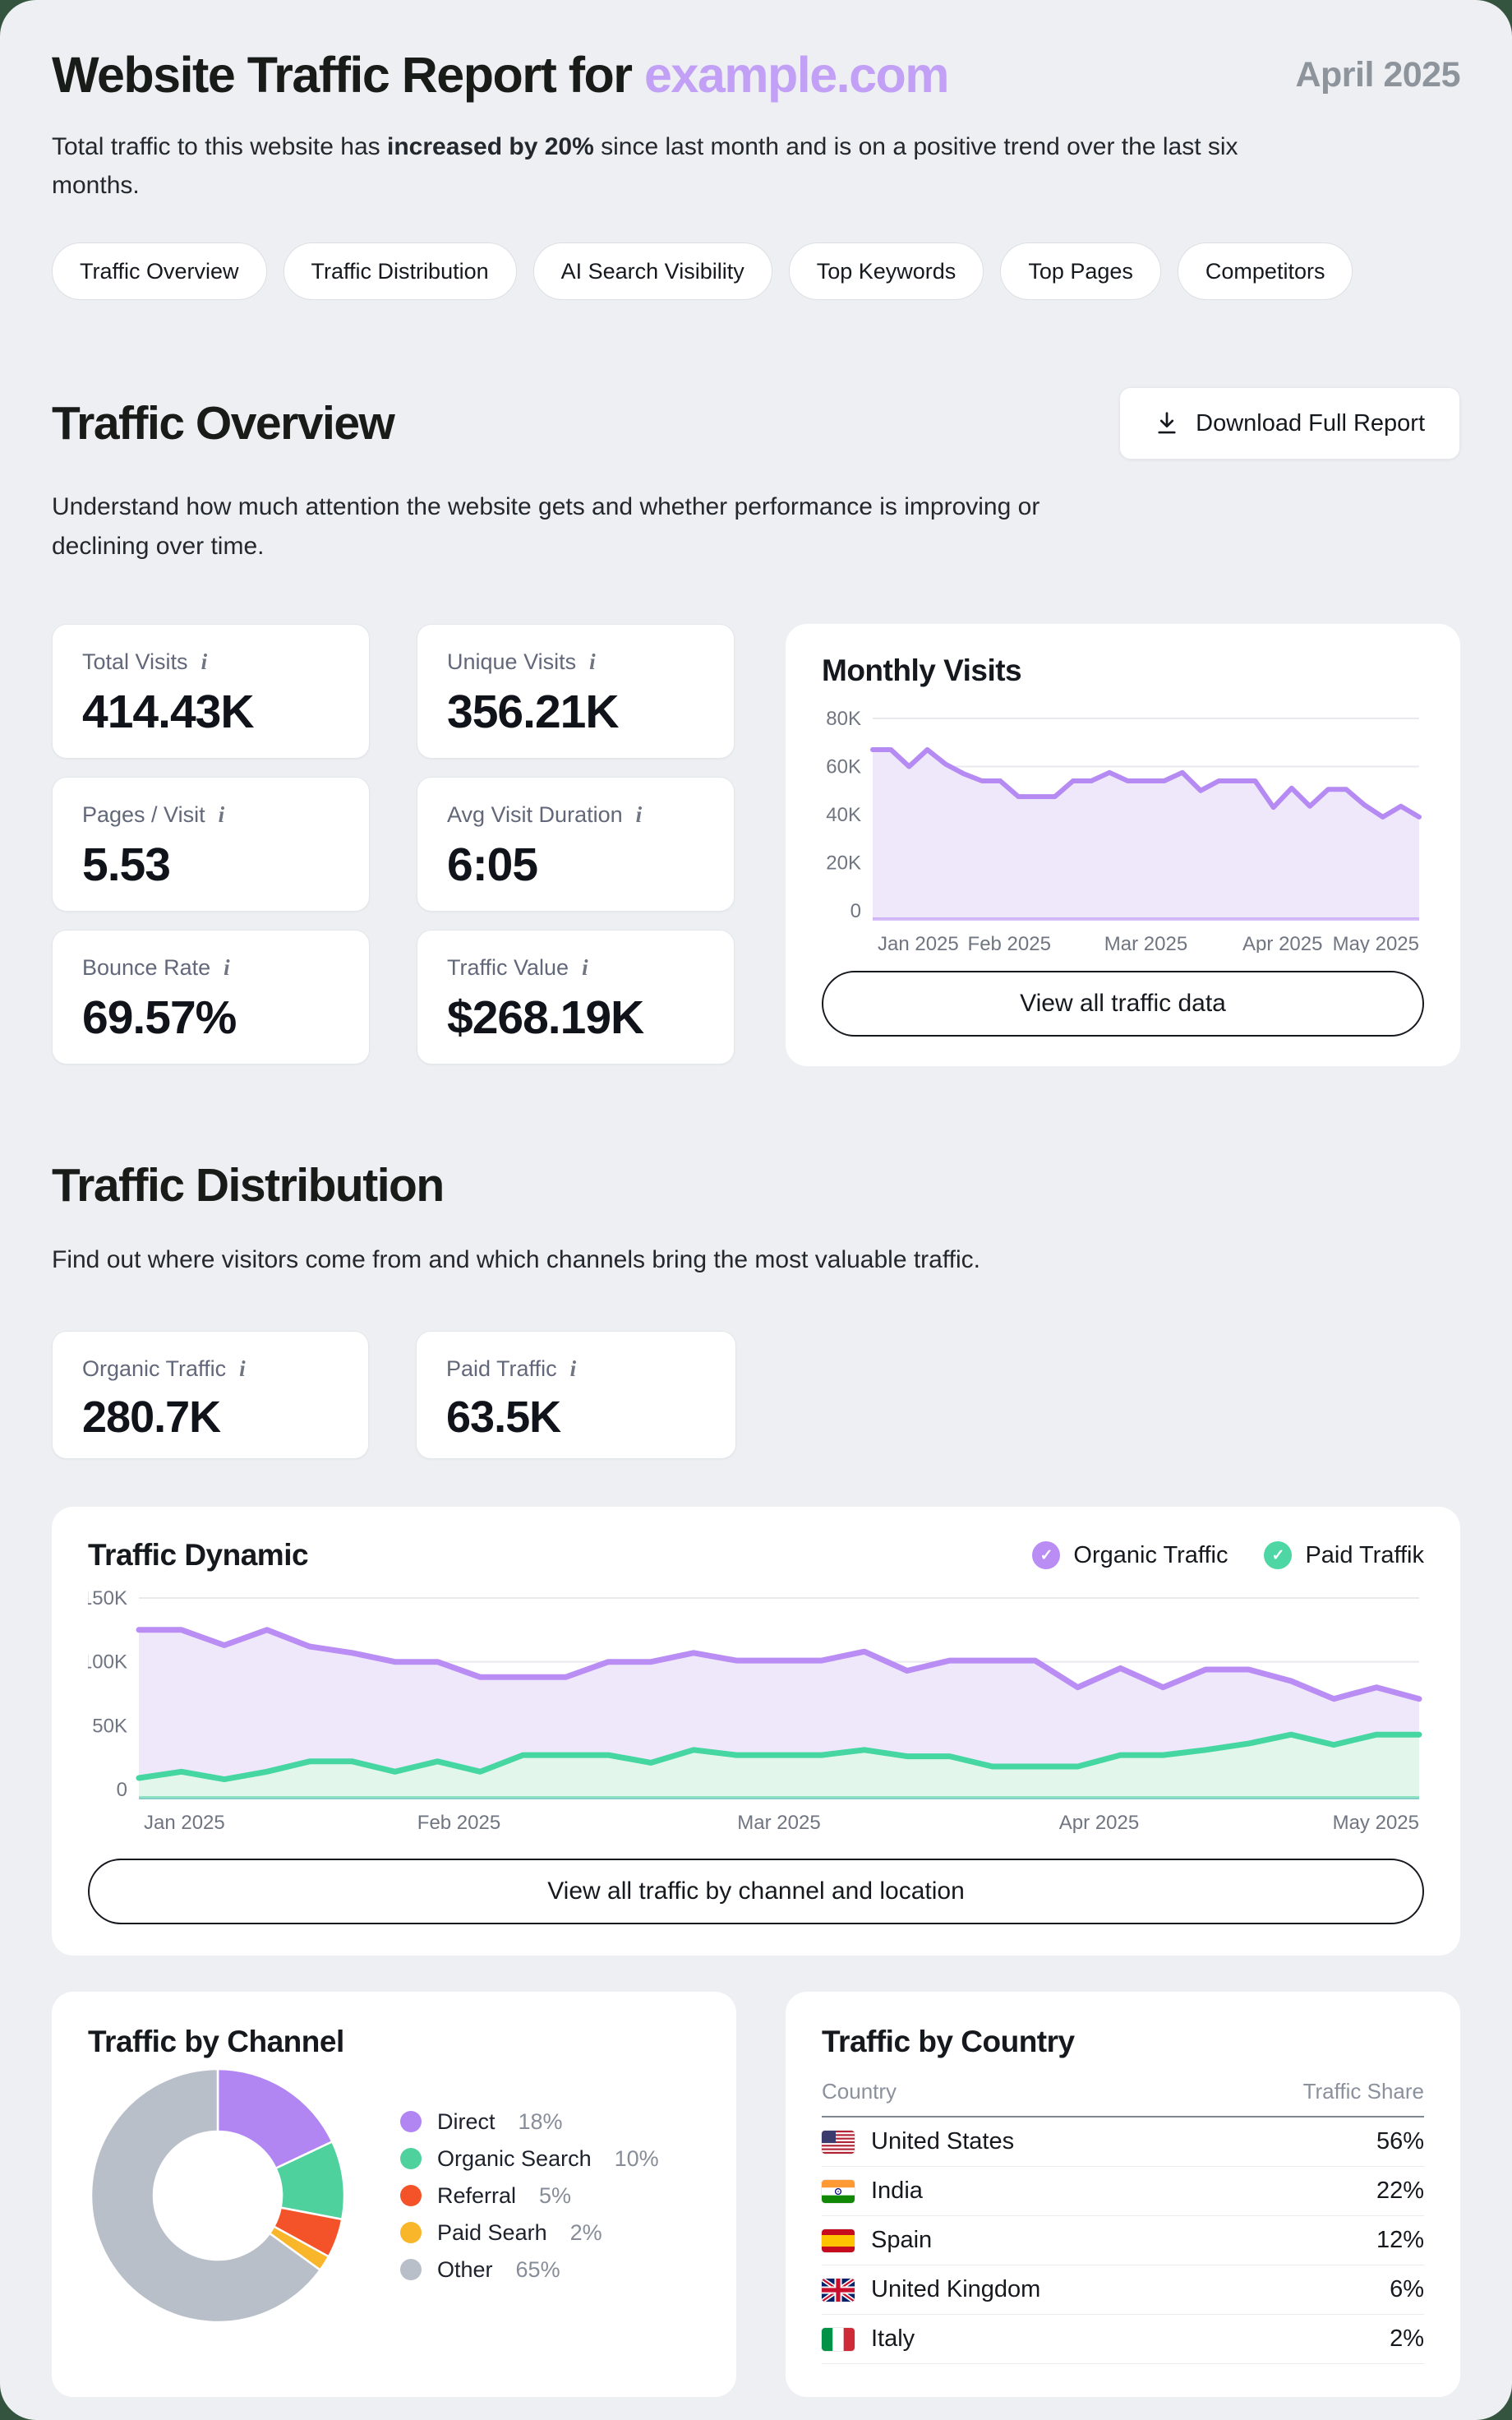  Describe the element at coordinates (109, 1726) in the screenshot. I see `svg-text: 50K` at that location.